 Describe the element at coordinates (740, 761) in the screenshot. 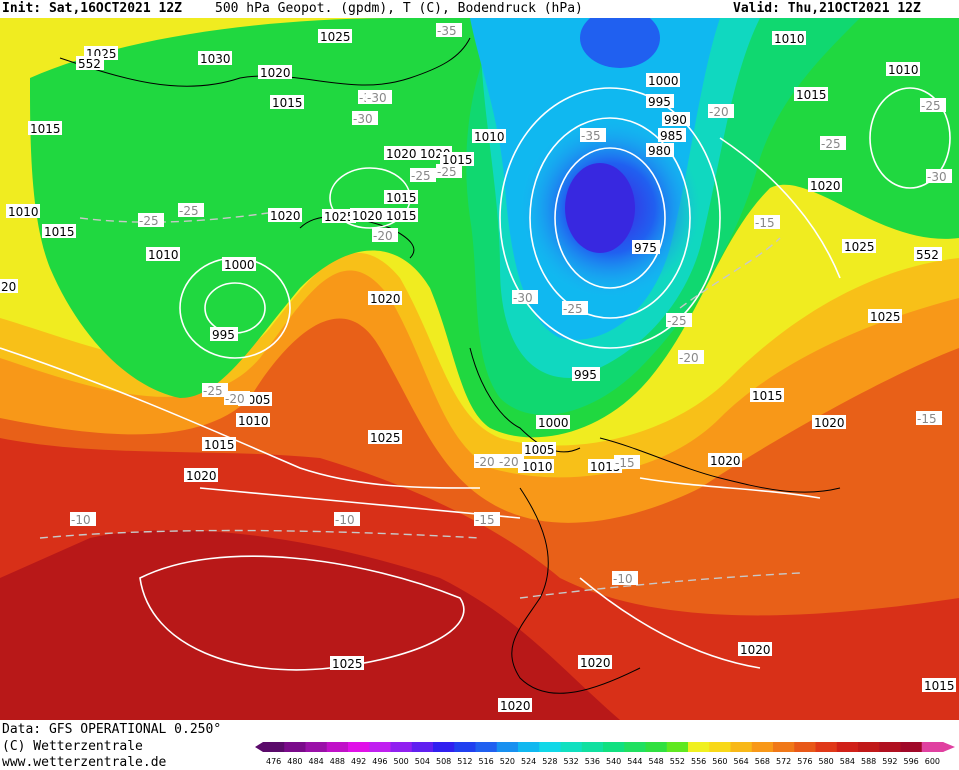

I see `scale-tick-label: 564` at that location.